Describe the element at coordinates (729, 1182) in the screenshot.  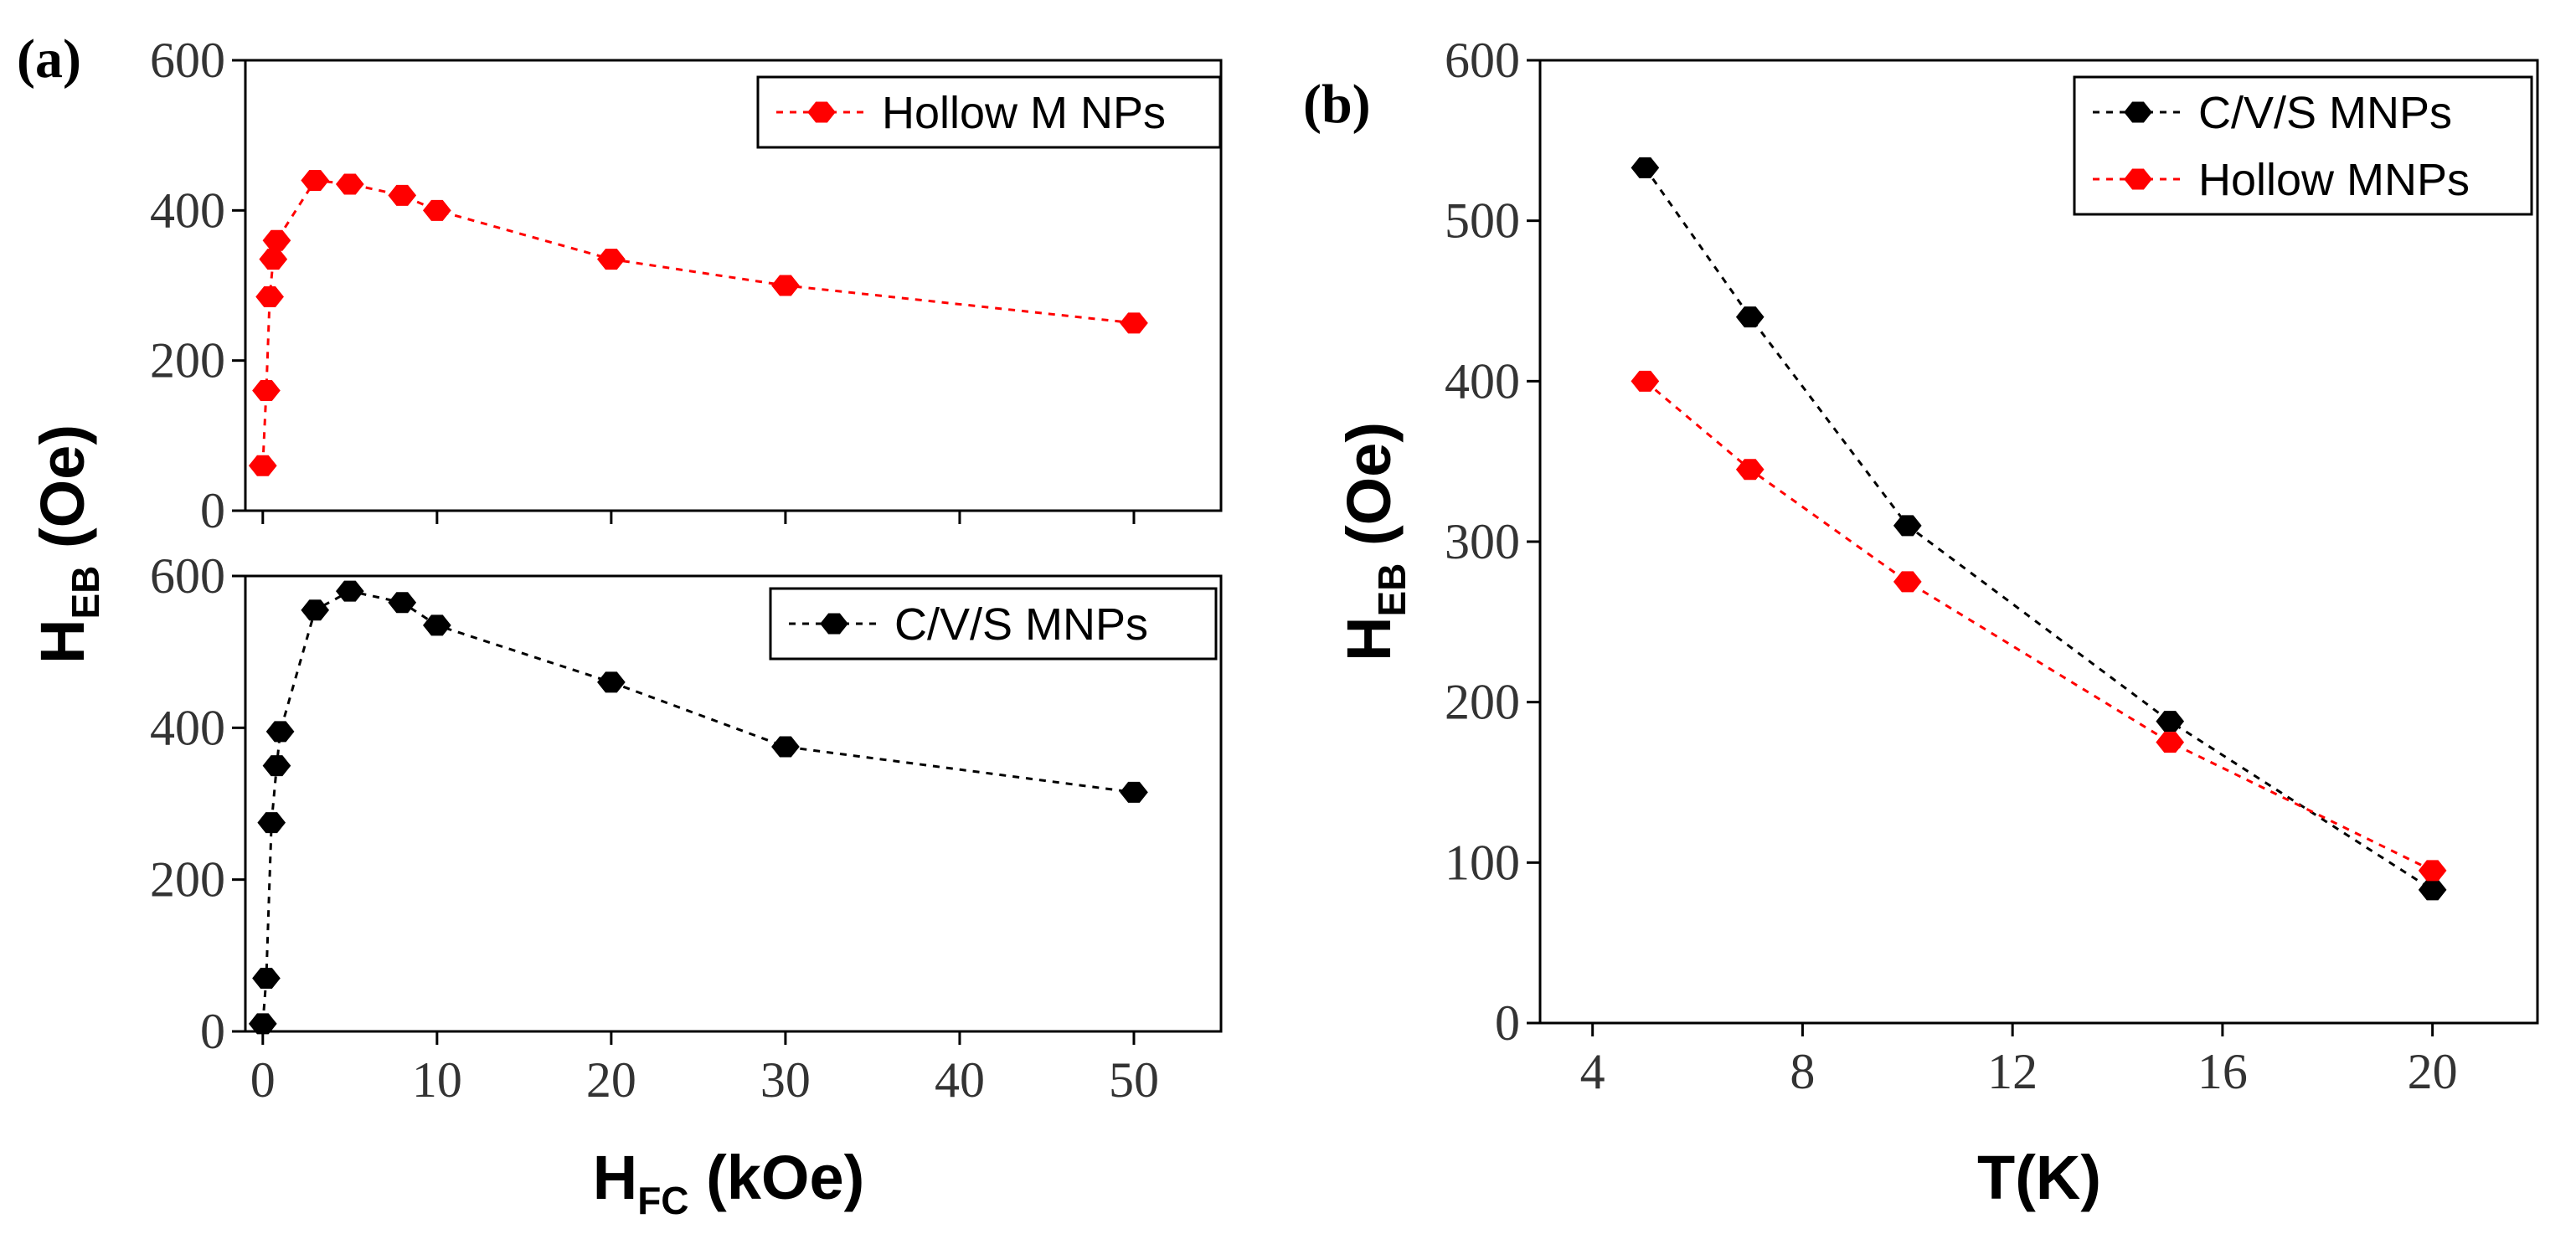
I see `x-axis-title: HFC (kOe)` at that location.